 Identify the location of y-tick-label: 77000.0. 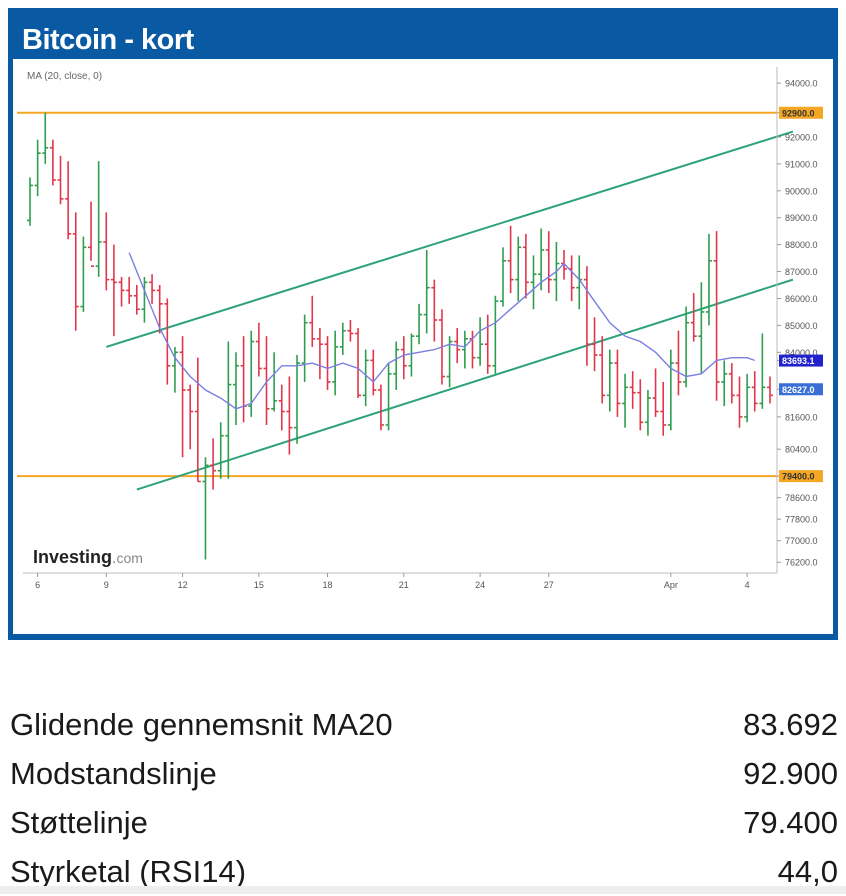
(801, 541).